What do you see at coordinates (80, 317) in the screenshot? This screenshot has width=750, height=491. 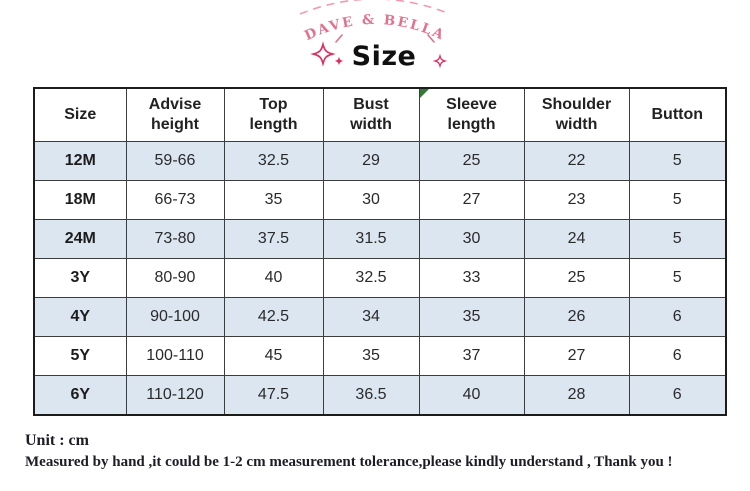 I see `size-cell: 4Y` at bounding box center [80, 317].